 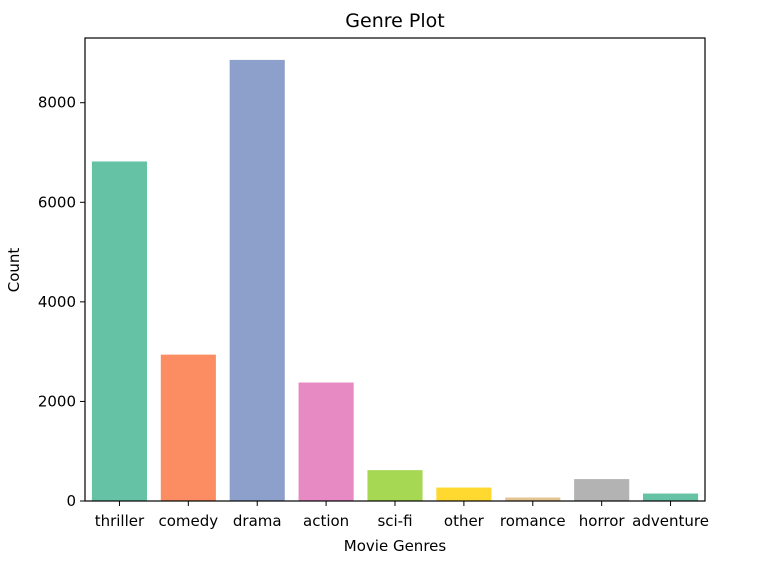 I want to click on bar-sci-fi, so click(x=395, y=485).